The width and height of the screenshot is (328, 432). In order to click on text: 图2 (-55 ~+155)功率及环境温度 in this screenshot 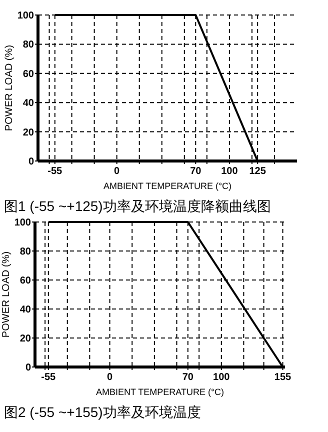, I will do `click(102, 412)`.